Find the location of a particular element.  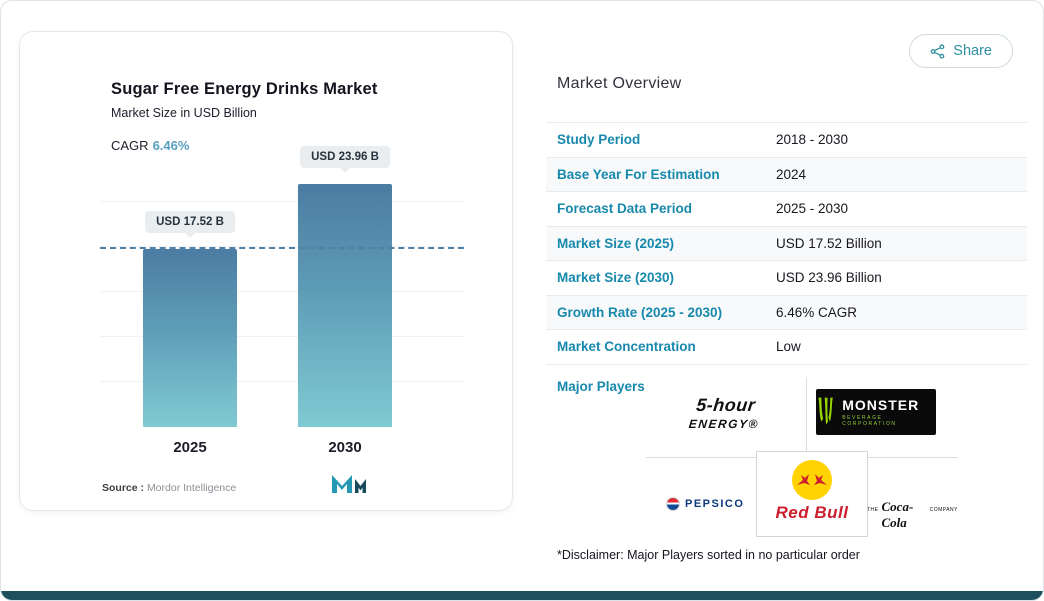

coca-cola-pre: THE is located at coordinates (873, 510).